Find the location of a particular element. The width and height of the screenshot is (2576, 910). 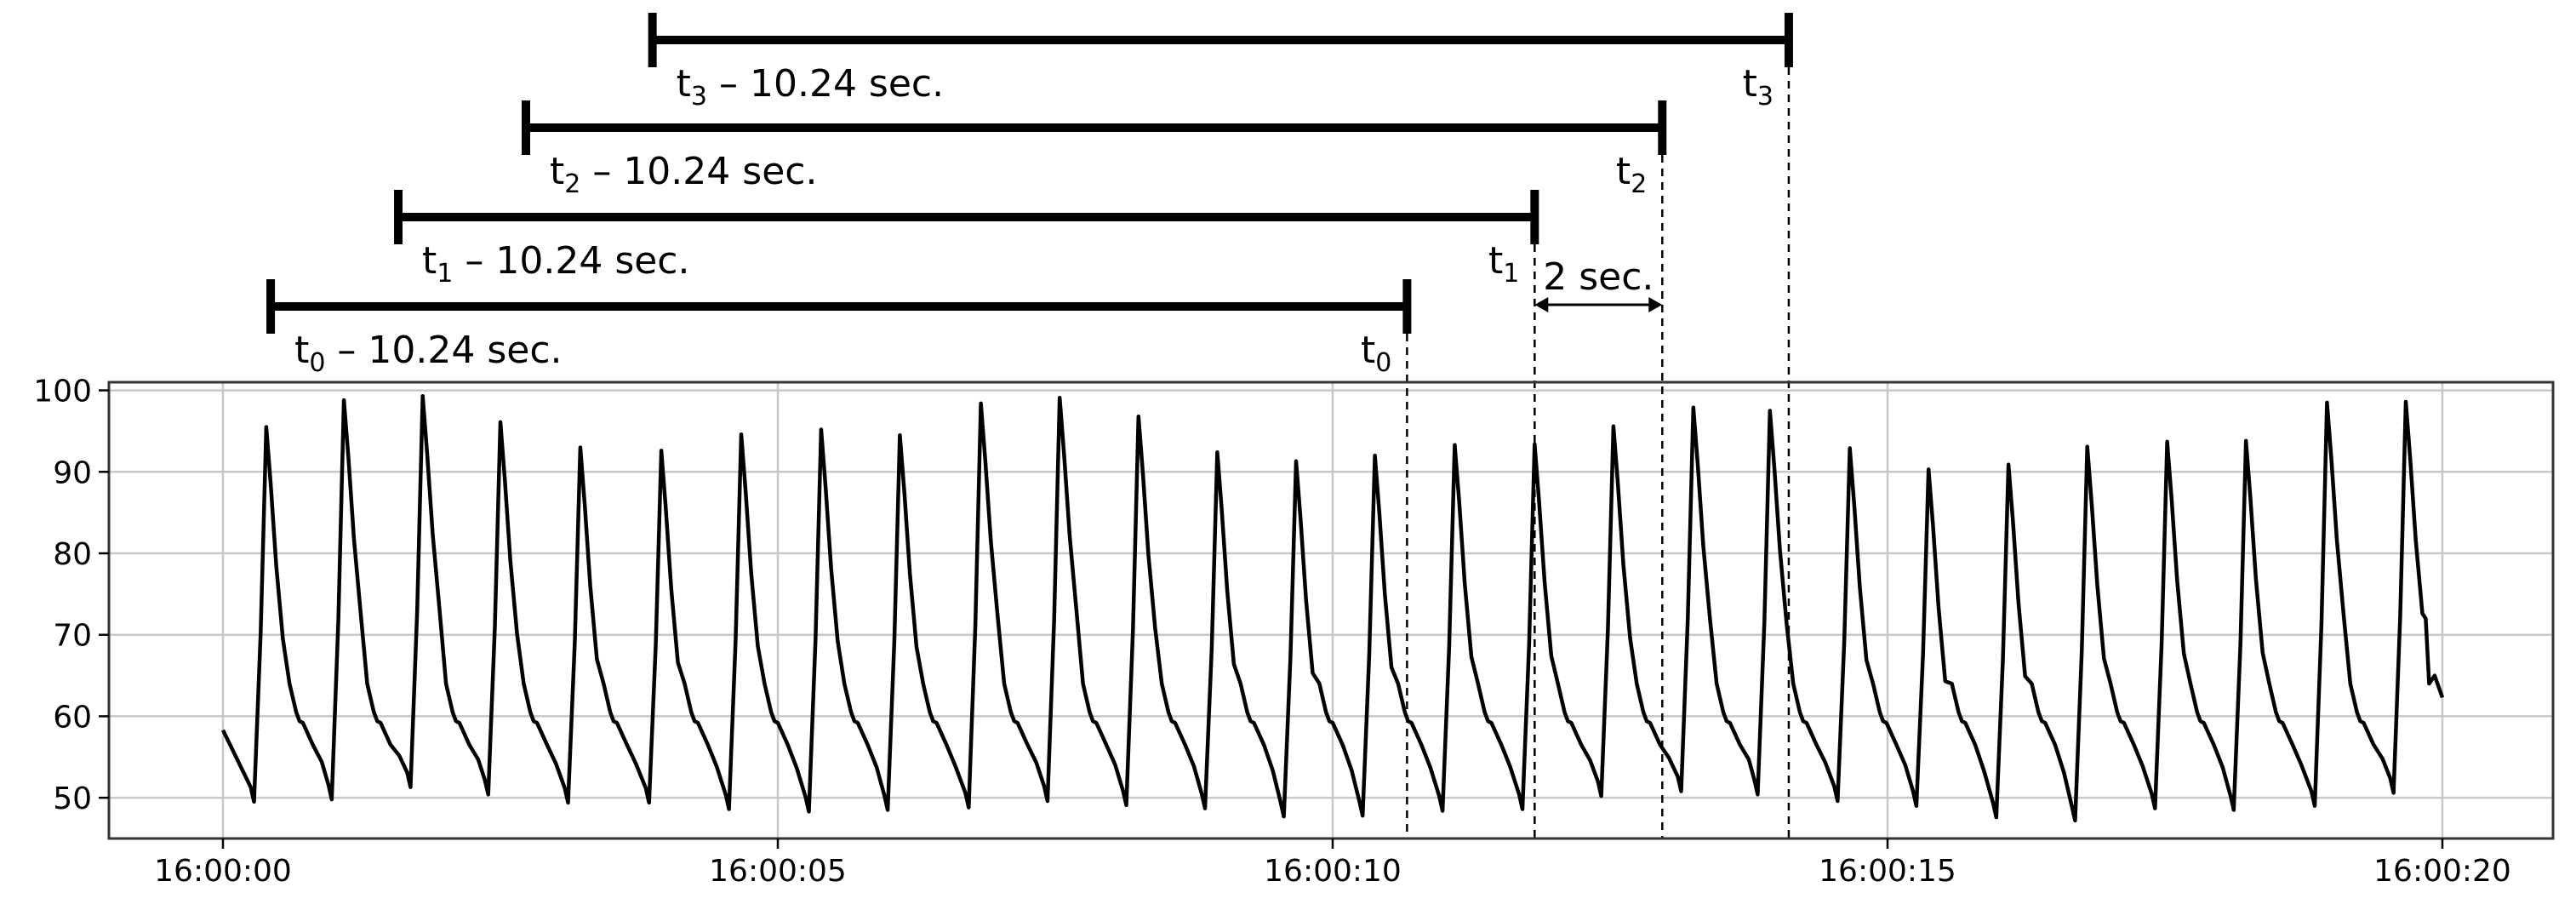

x-axis: 16:00:00 16:00:05 16:00:10 16:00:15 16:00:20 is located at coordinates (1332, 863).